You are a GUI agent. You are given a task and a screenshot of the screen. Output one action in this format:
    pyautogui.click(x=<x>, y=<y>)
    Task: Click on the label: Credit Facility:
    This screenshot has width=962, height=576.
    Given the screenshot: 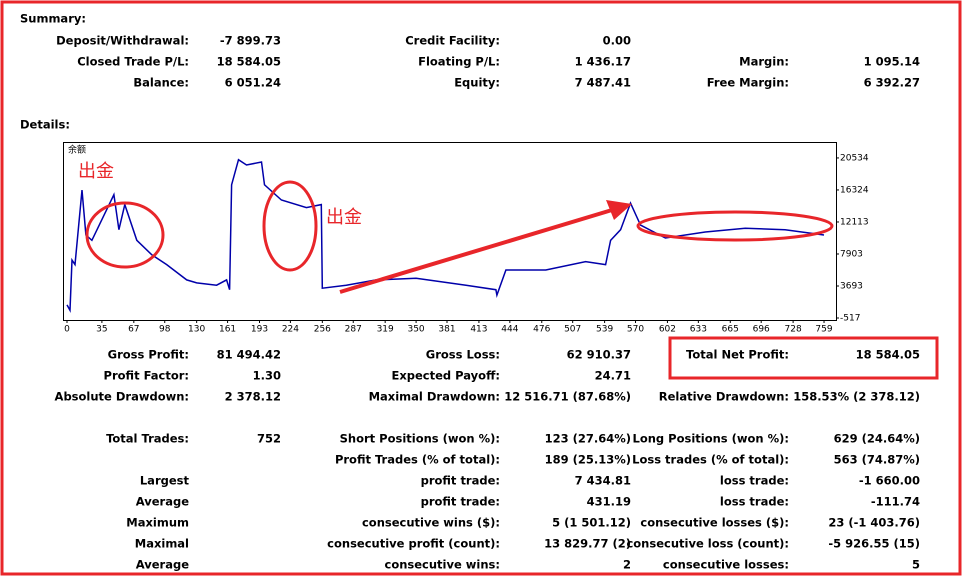 What is the action you would take?
    pyautogui.click(x=452, y=41)
    